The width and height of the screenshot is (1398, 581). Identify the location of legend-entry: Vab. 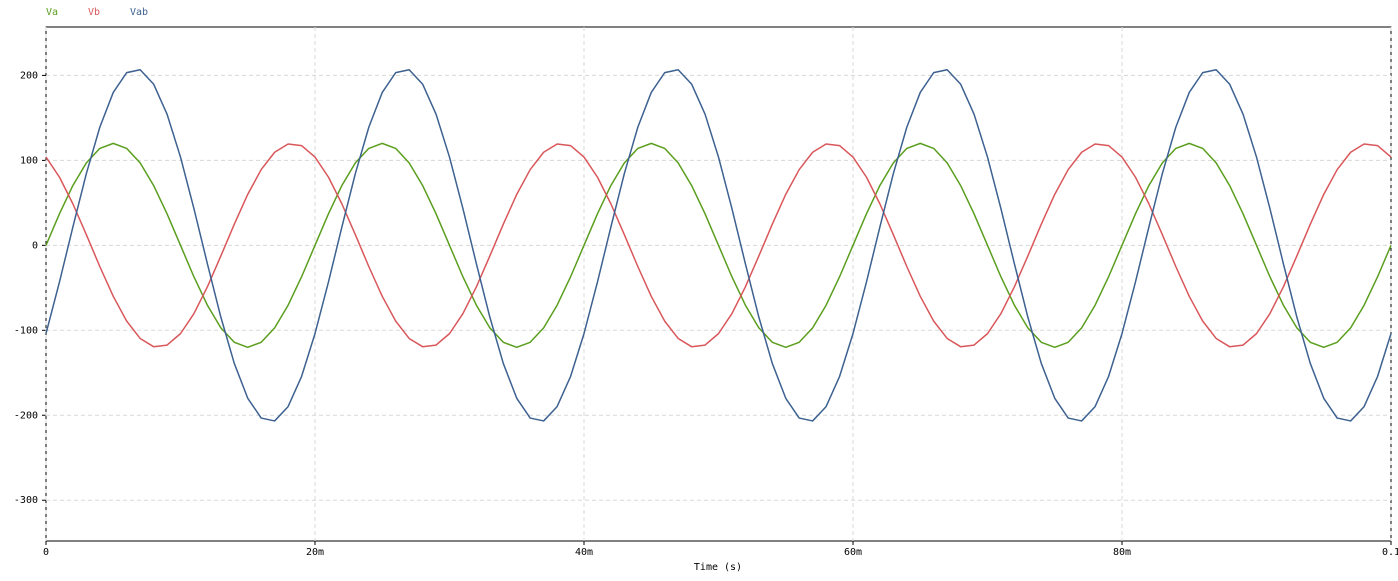
(139, 12).